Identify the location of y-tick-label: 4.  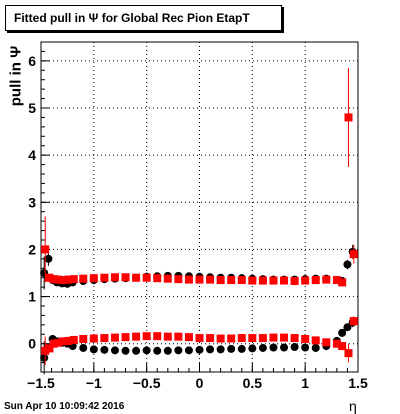
(32, 155).